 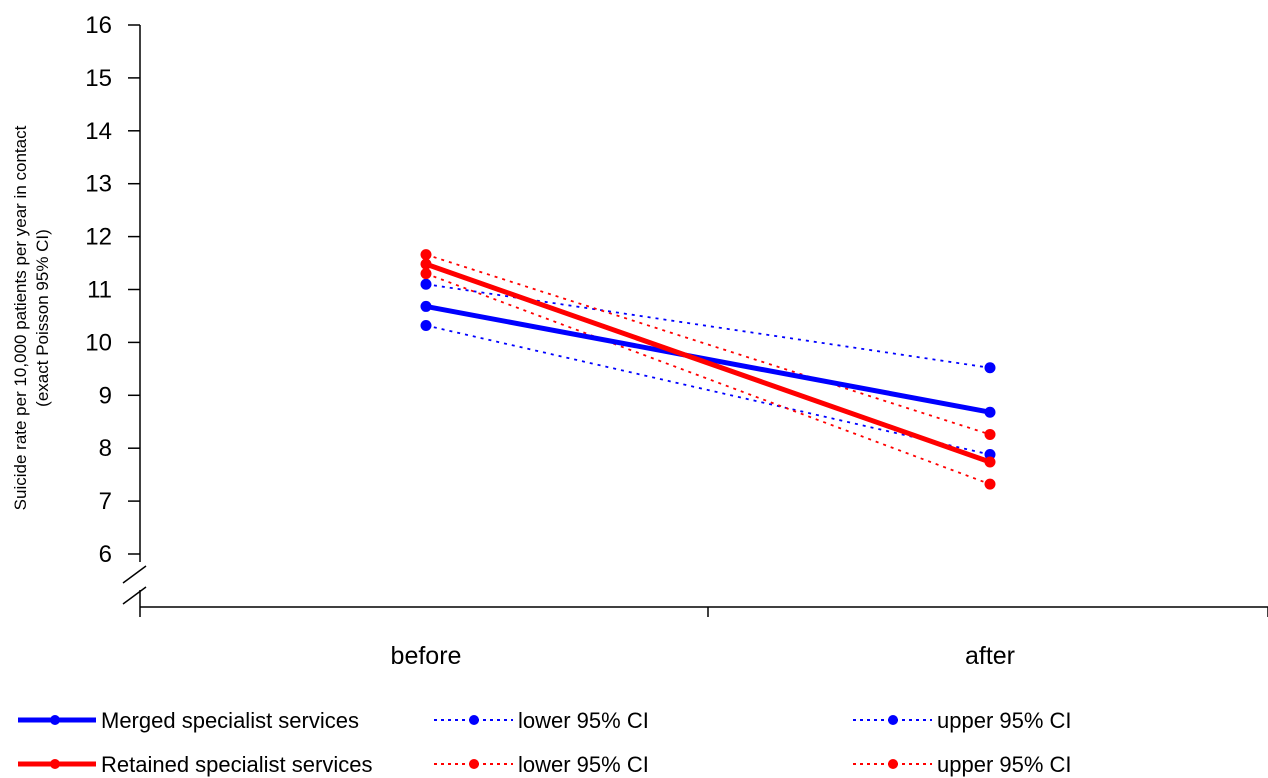 What do you see at coordinates (105, 501) in the screenshot?
I see `y-tick-label: 7` at bounding box center [105, 501].